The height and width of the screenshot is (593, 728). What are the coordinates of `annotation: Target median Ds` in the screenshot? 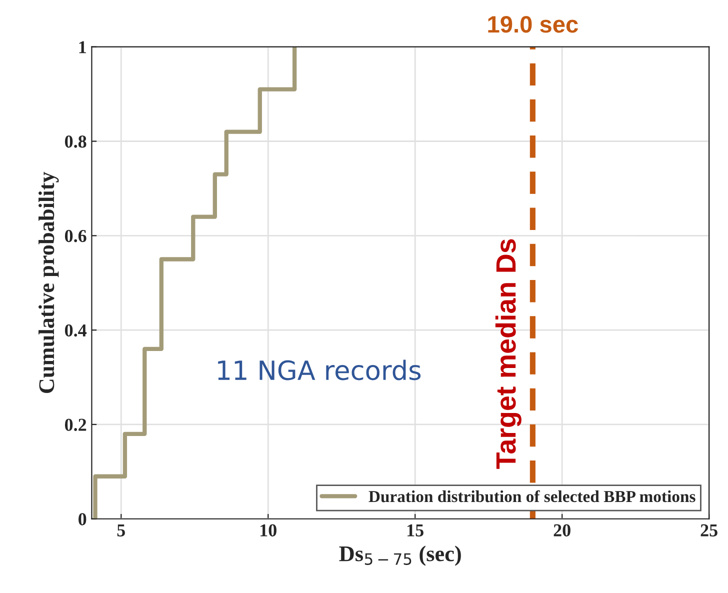 It's located at (508, 354).